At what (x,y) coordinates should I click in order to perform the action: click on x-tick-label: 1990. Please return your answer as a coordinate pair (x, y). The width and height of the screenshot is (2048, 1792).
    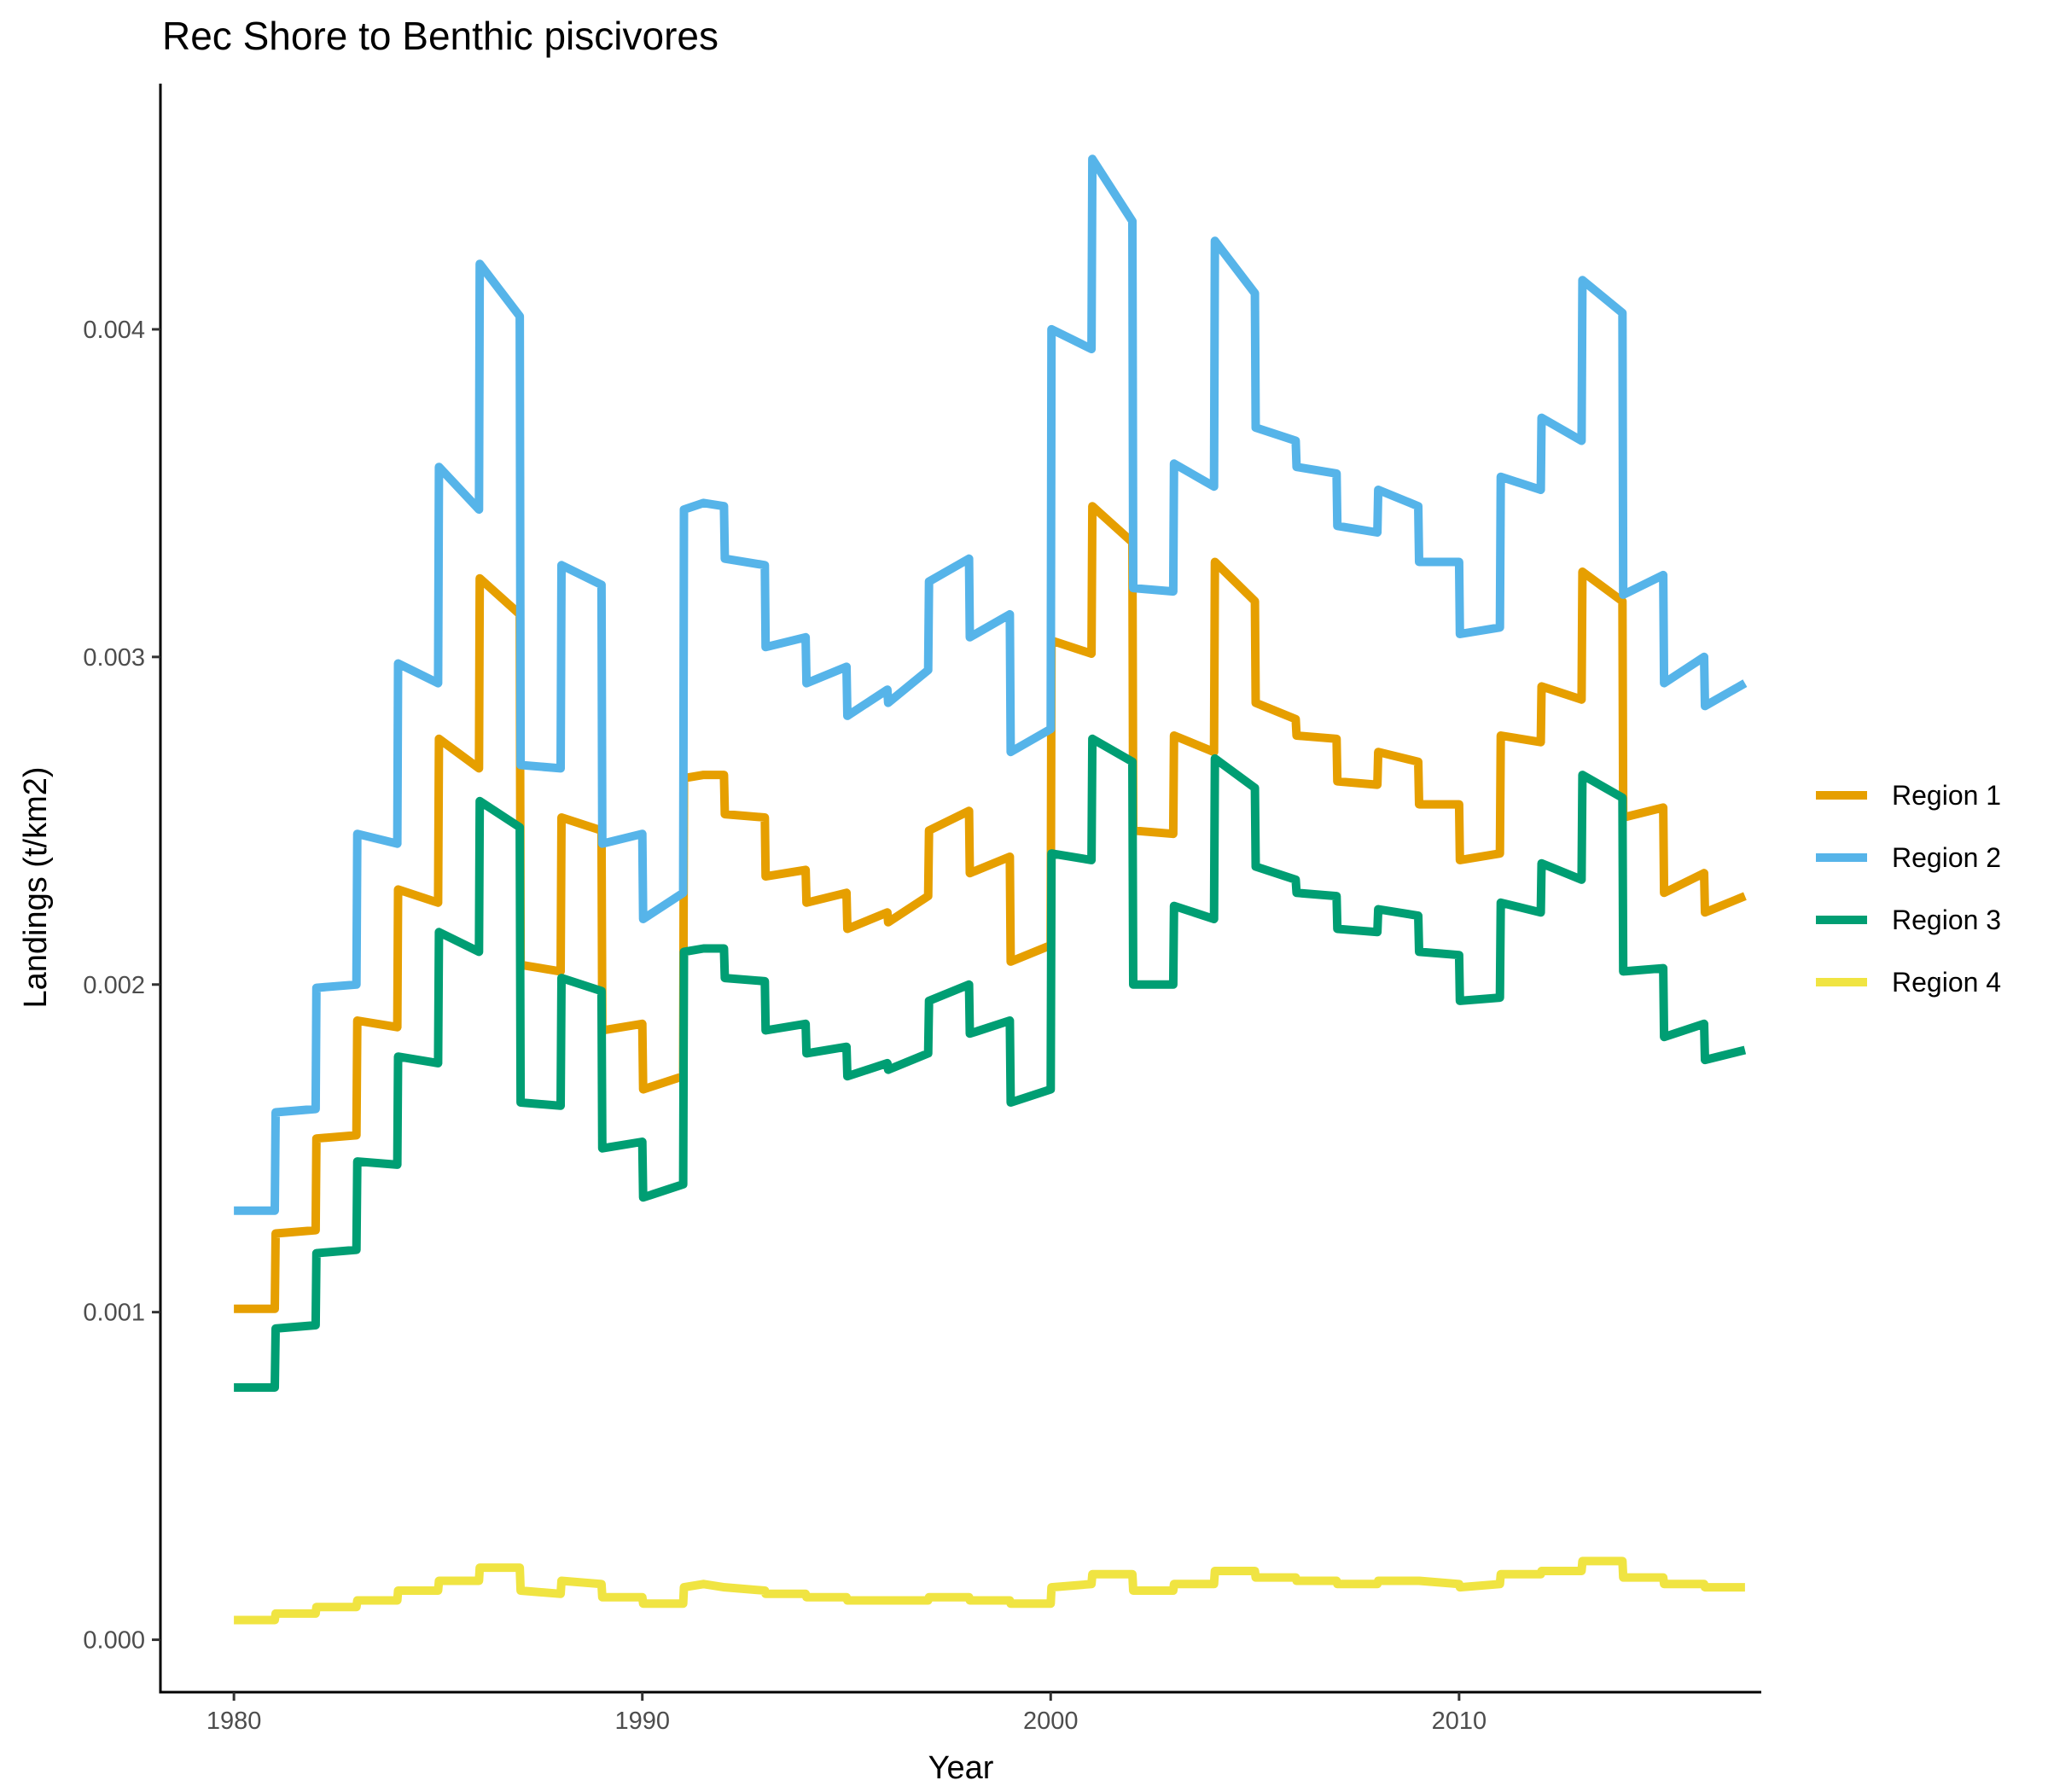
    Looking at the image, I should click on (642, 1721).